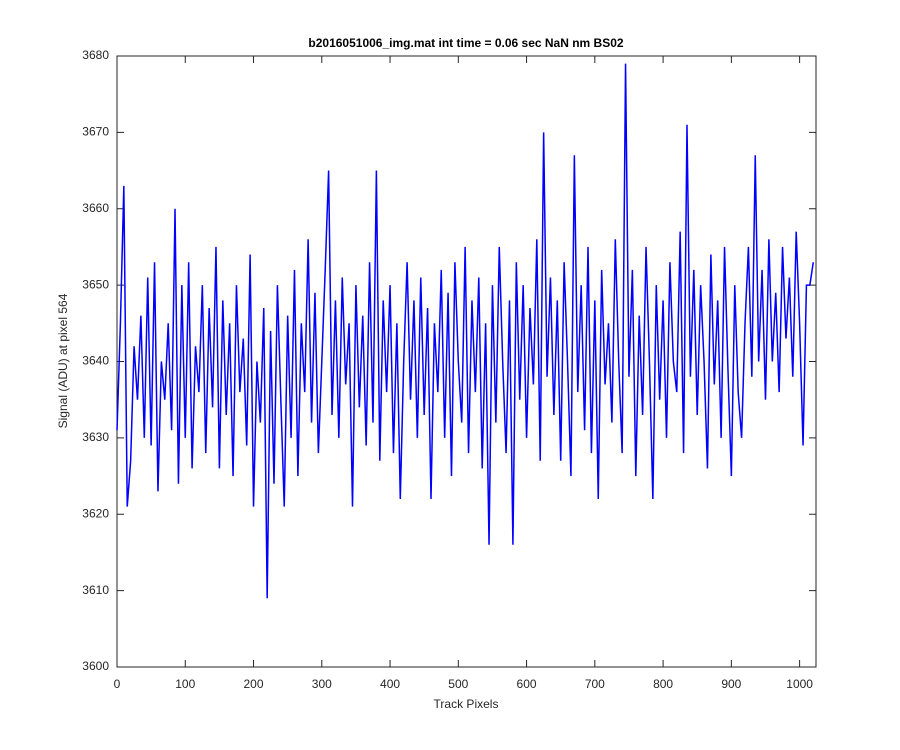  What do you see at coordinates (663, 684) in the screenshot?
I see `x-tick-label: 800` at bounding box center [663, 684].